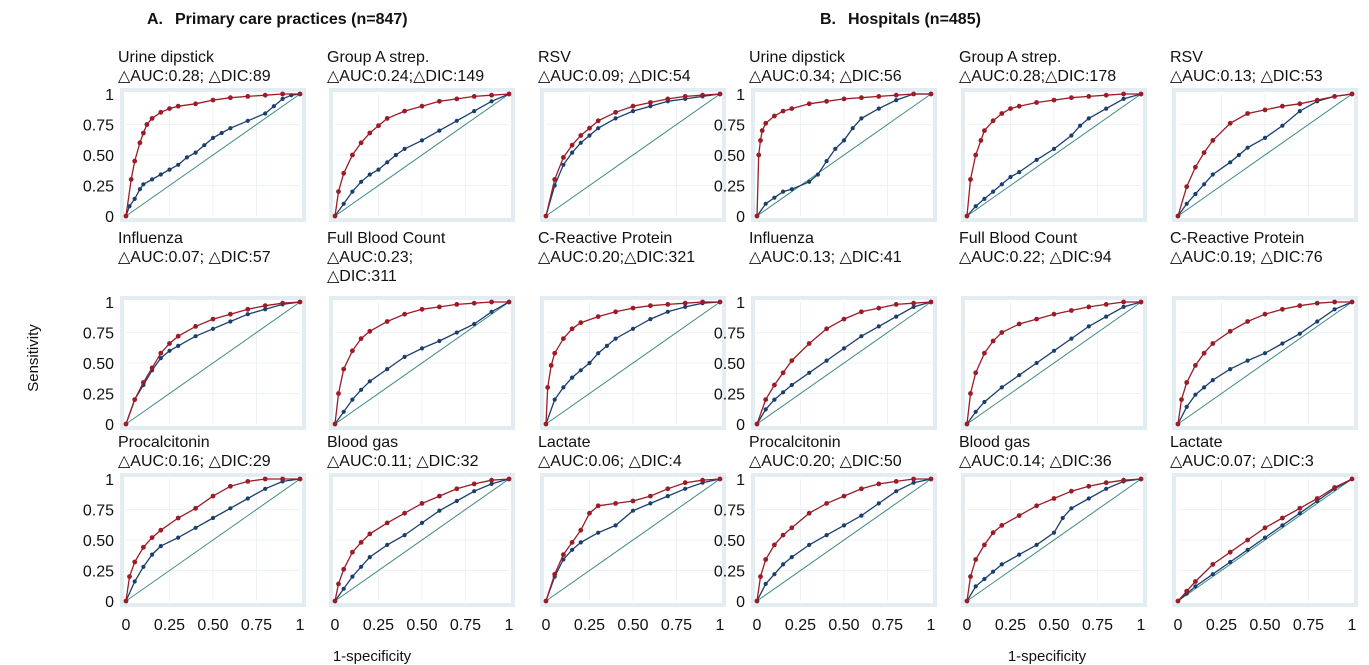 This screenshot has height=665, width=1369. What do you see at coordinates (729, 156) in the screenshot?
I see `y-tick-label: 0.50` at bounding box center [729, 156].